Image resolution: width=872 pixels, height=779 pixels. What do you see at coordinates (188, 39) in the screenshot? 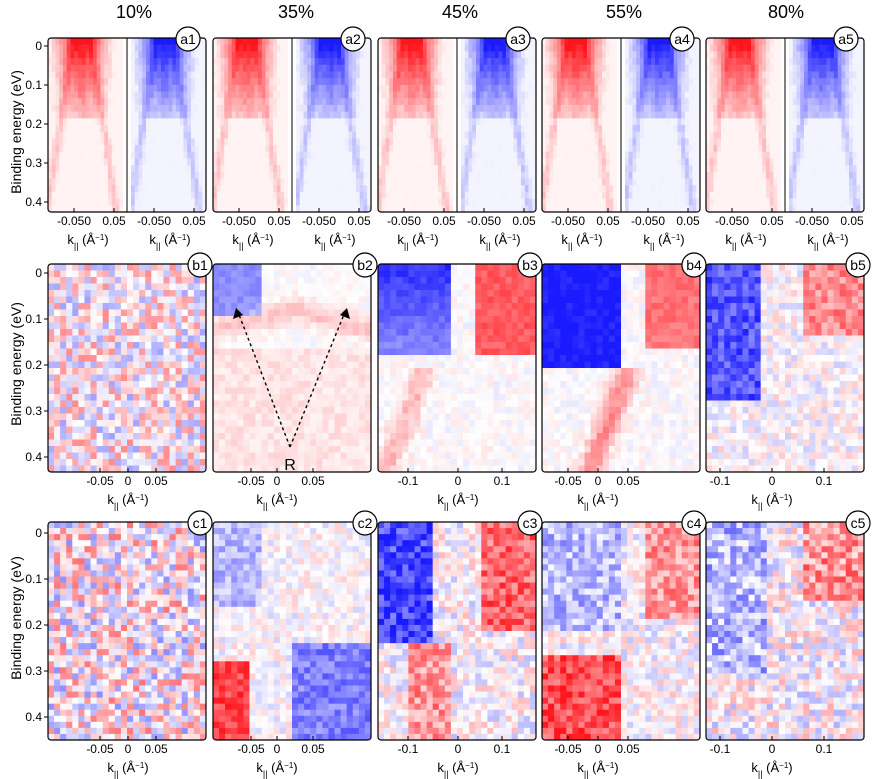
I see `panel-badge-a1: a1` at bounding box center [188, 39].